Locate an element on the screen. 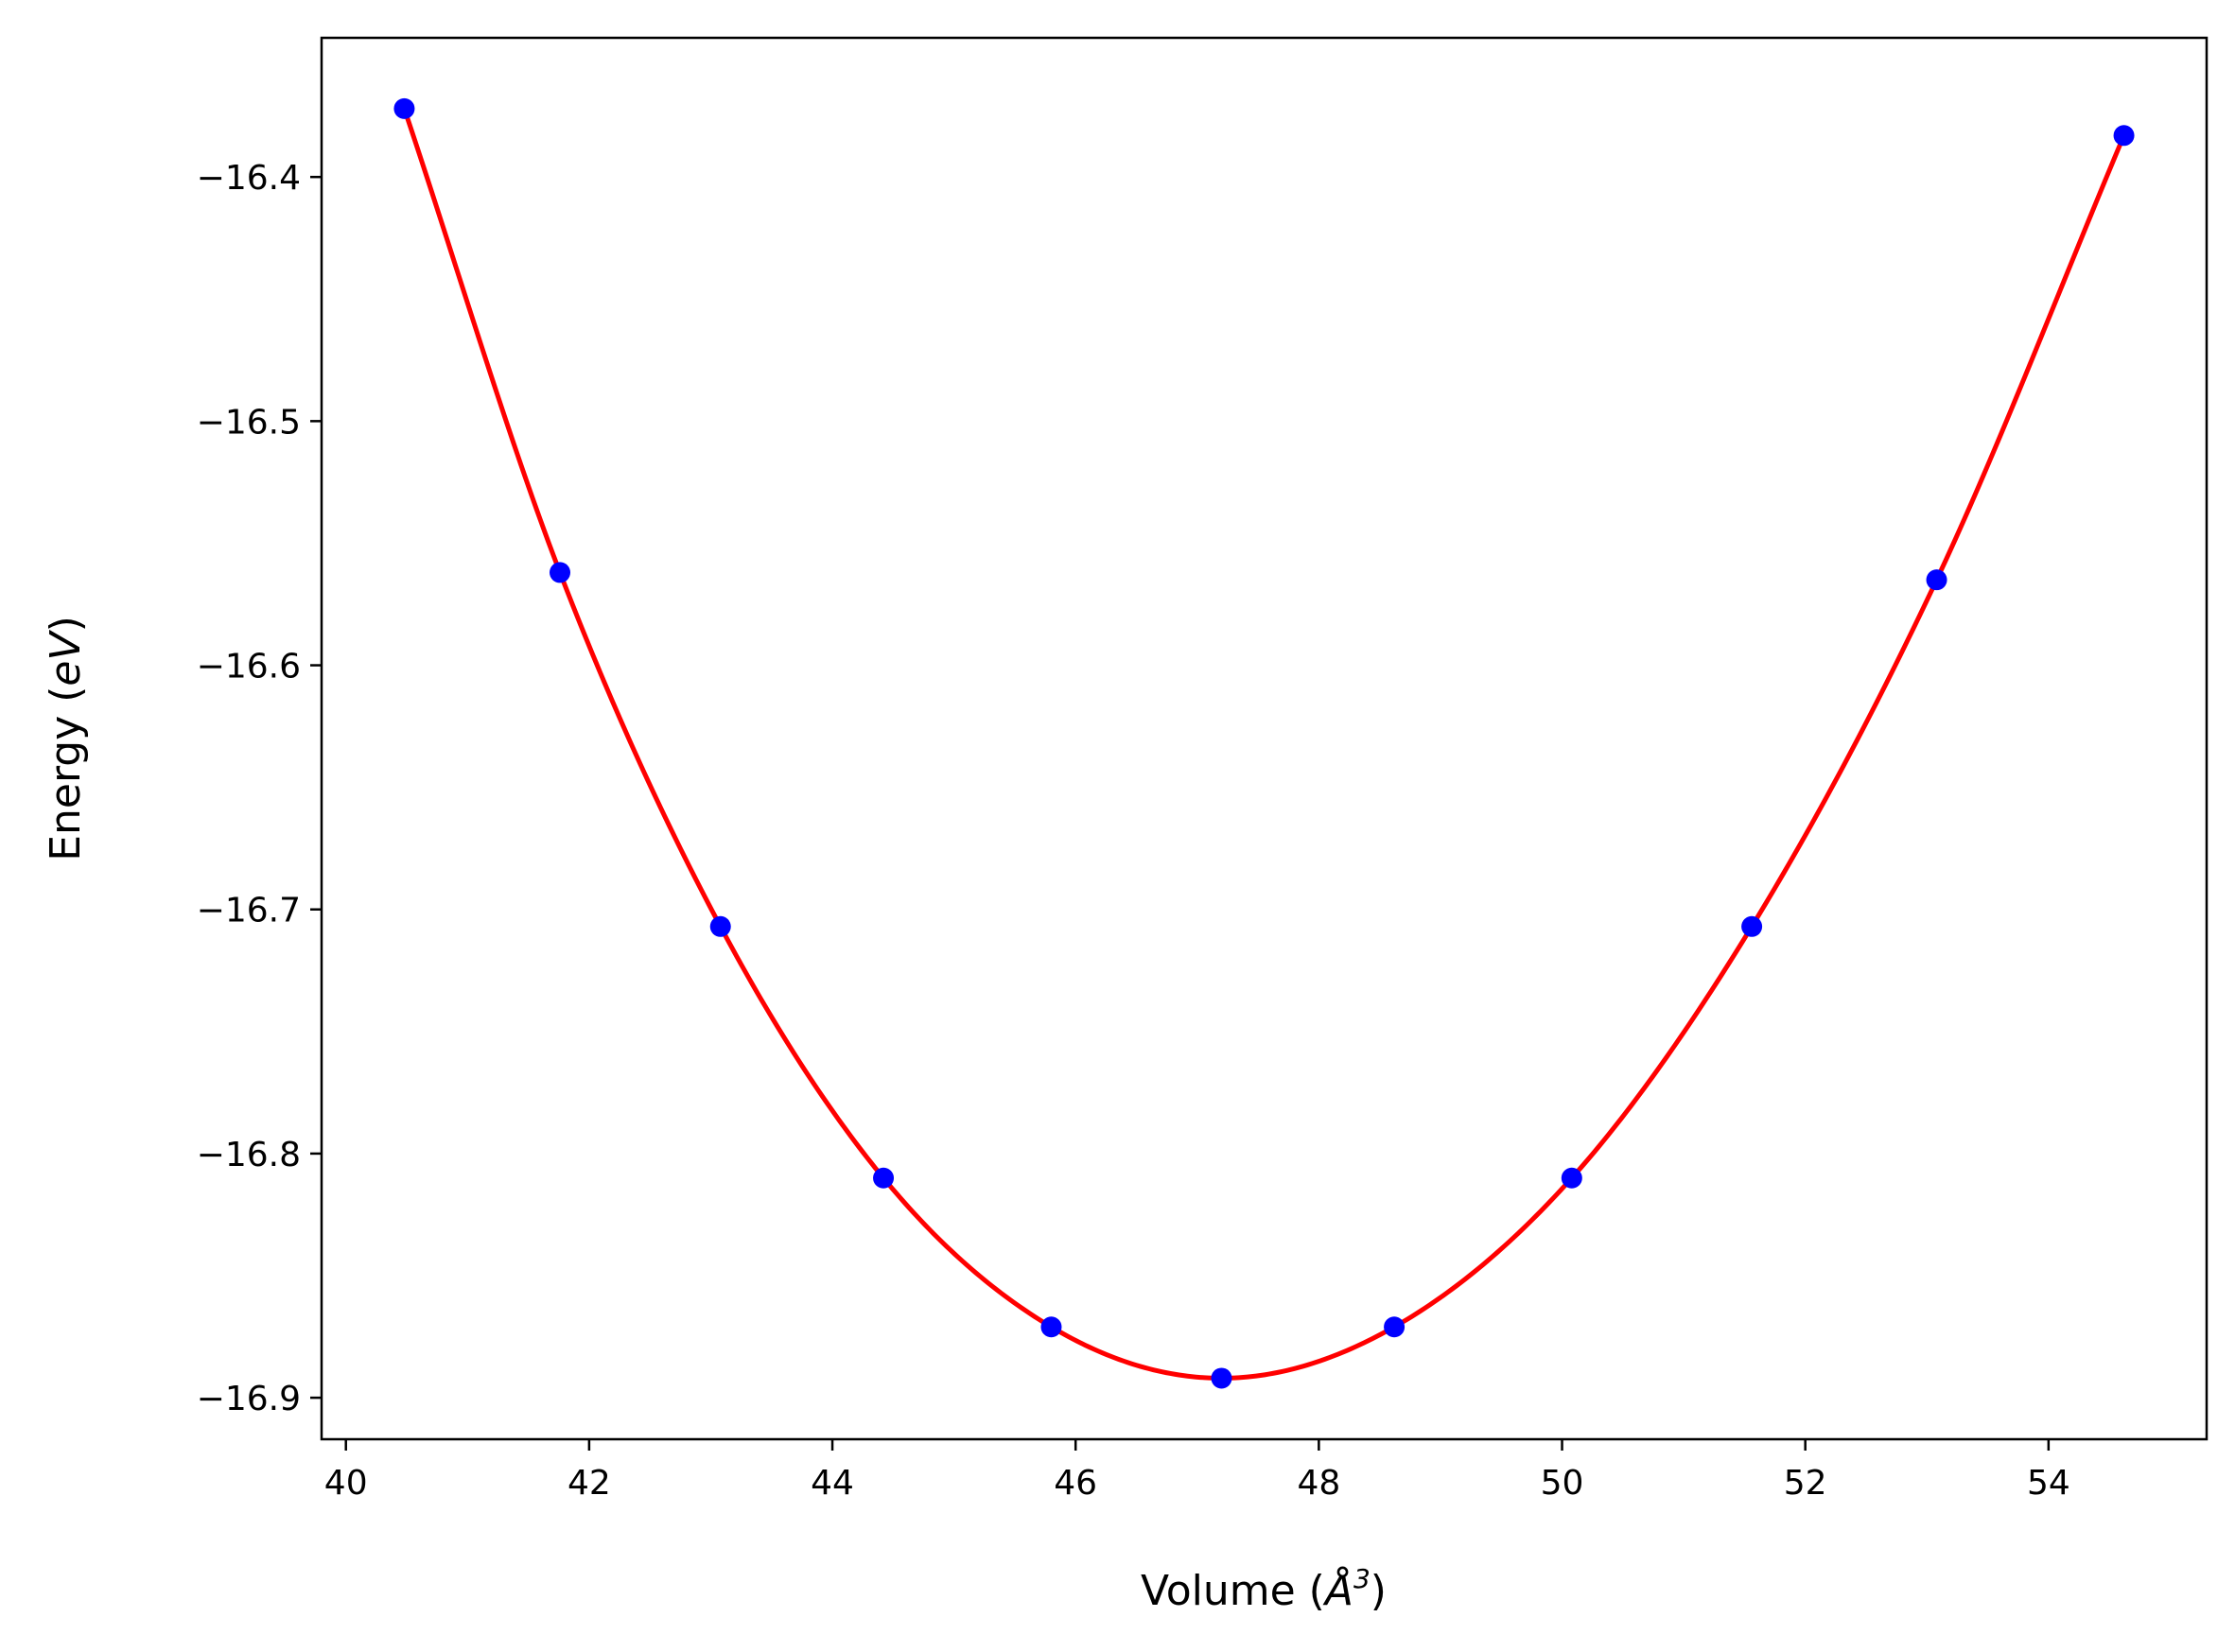 This screenshot has height=1652, width=2235. y-axis: −16.4 −16.5 −16.6 −16.7 −16.8 −16.9 is located at coordinates (259, 789).